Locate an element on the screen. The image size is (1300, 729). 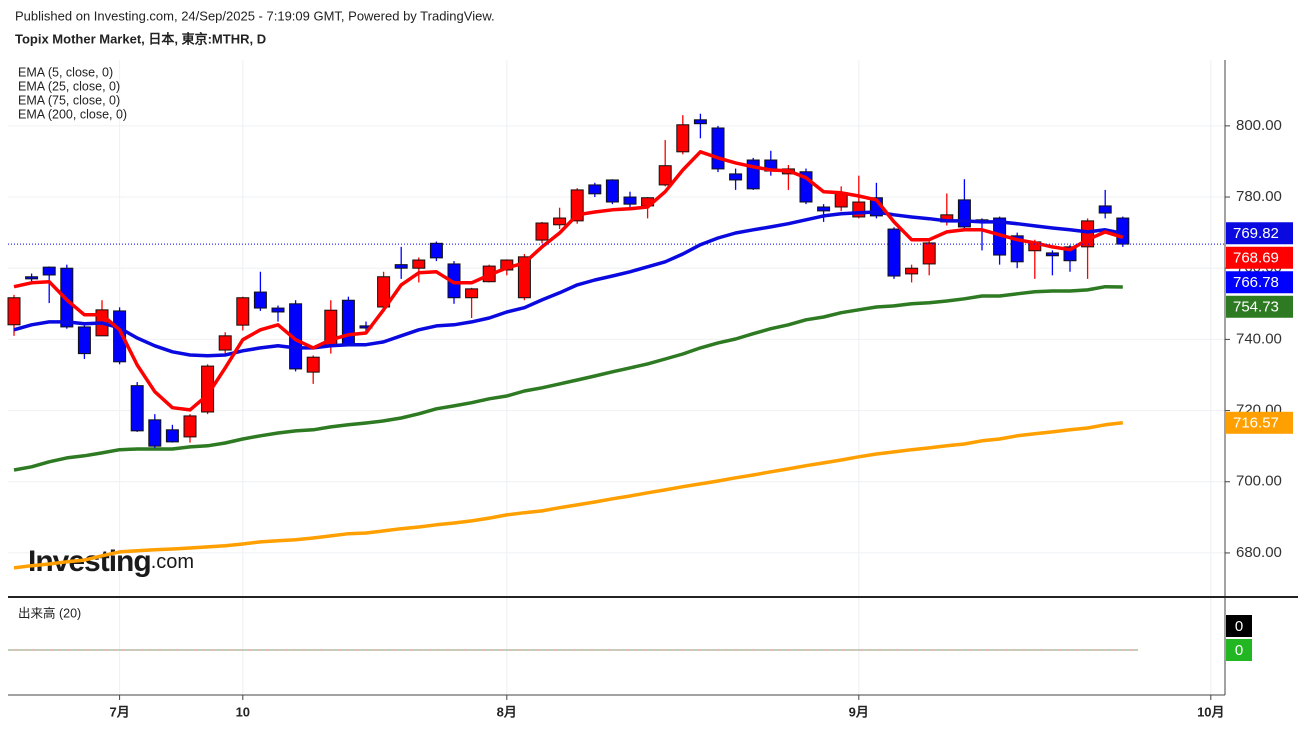
legend-entry: EMA (200, close, 0) is located at coordinates (72, 114).